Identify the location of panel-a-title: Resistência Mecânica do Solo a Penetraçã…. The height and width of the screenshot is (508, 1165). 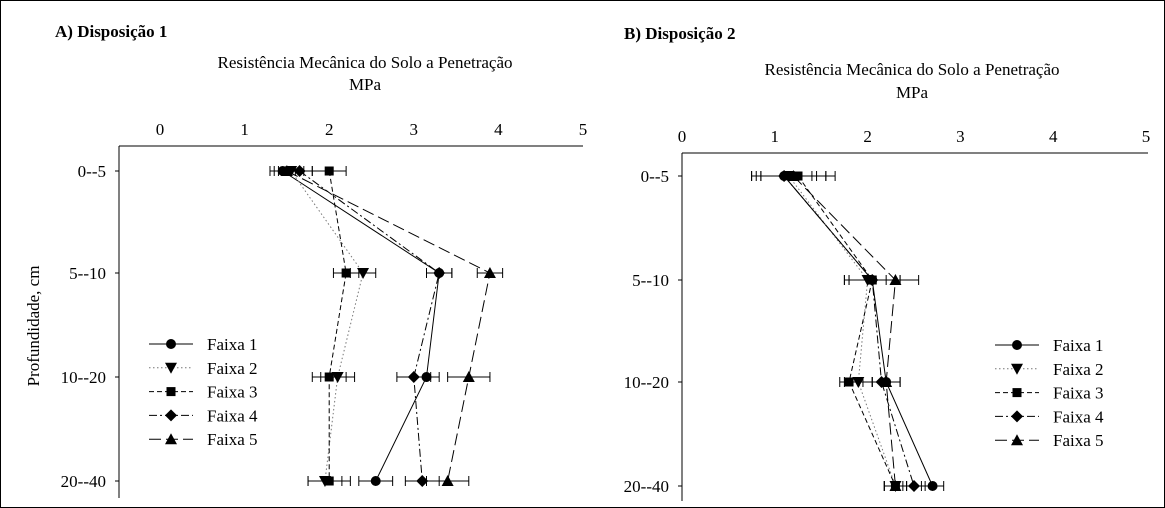
(364, 62).